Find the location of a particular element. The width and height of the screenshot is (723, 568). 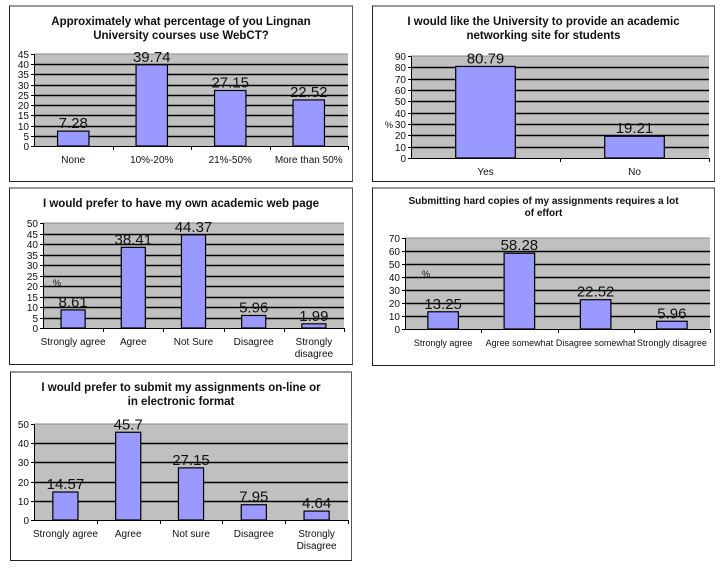

y-tick-label: 80 is located at coordinates (401, 68).